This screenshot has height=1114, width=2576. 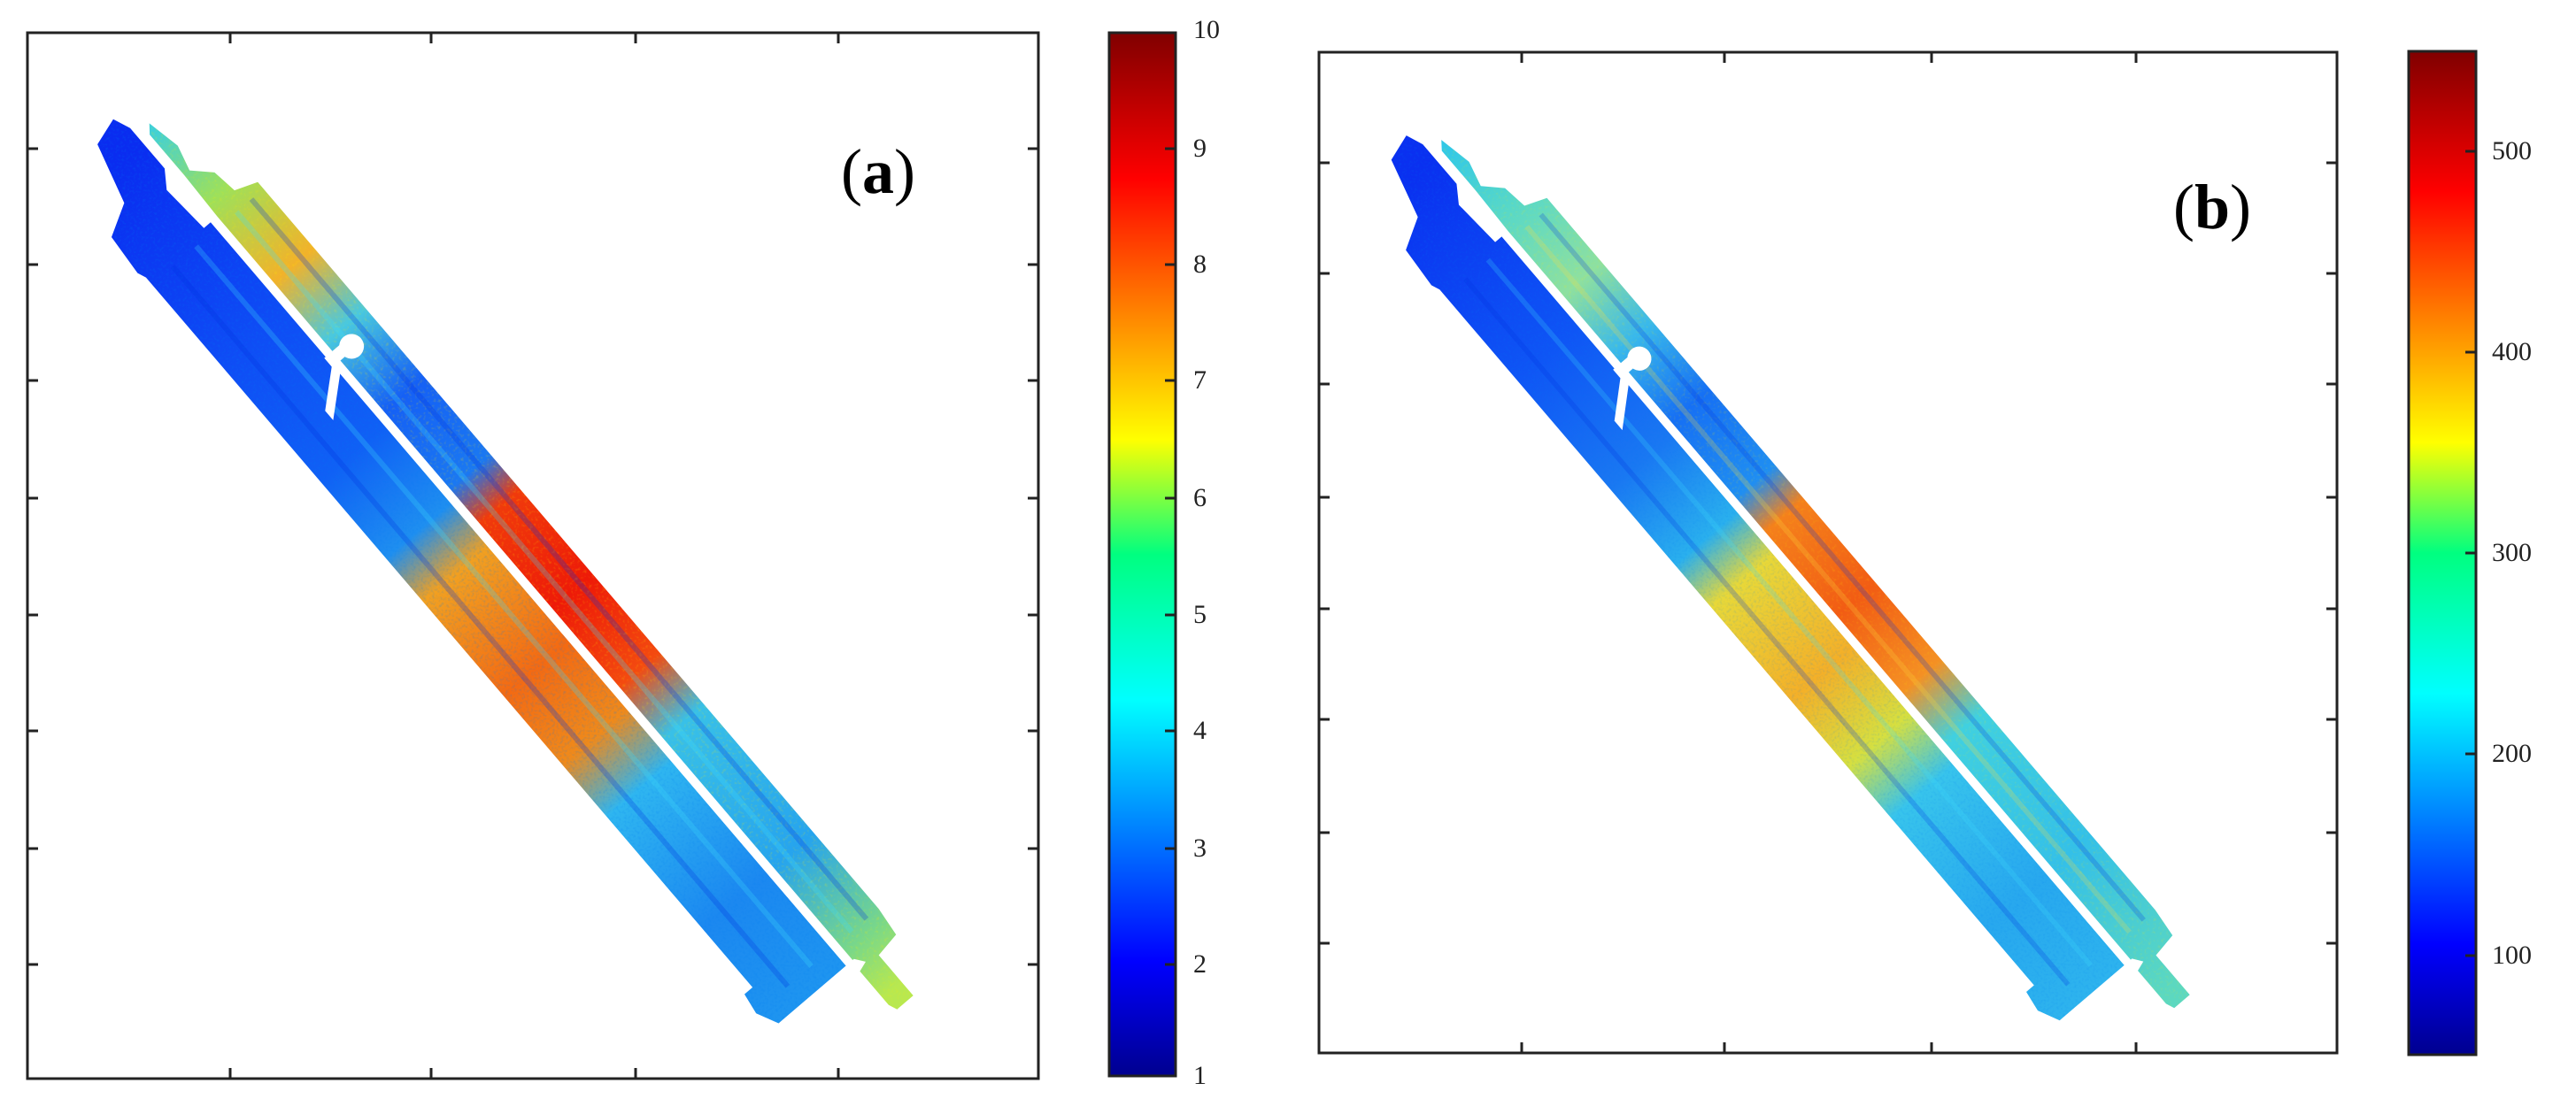 What do you see at coordinates (1200, 148) in the screenshot?
I see `colorbar-a-tick: 9` at bounding box center [1200, 148].